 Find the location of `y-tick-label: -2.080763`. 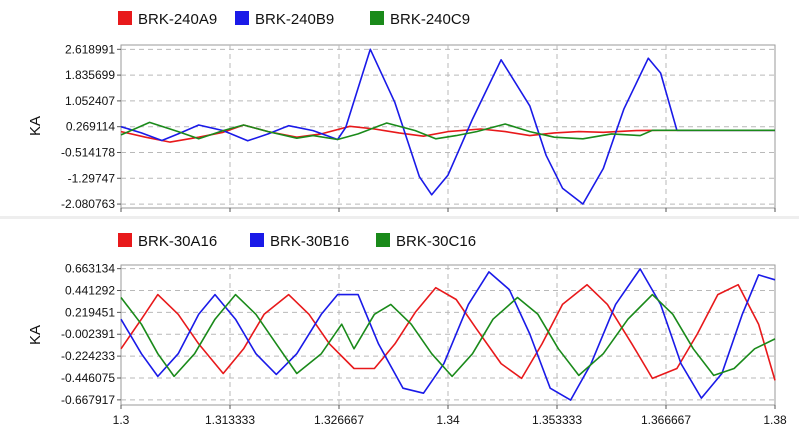

y-tick-label: -2.080763 is located at coordinates (88, 204).